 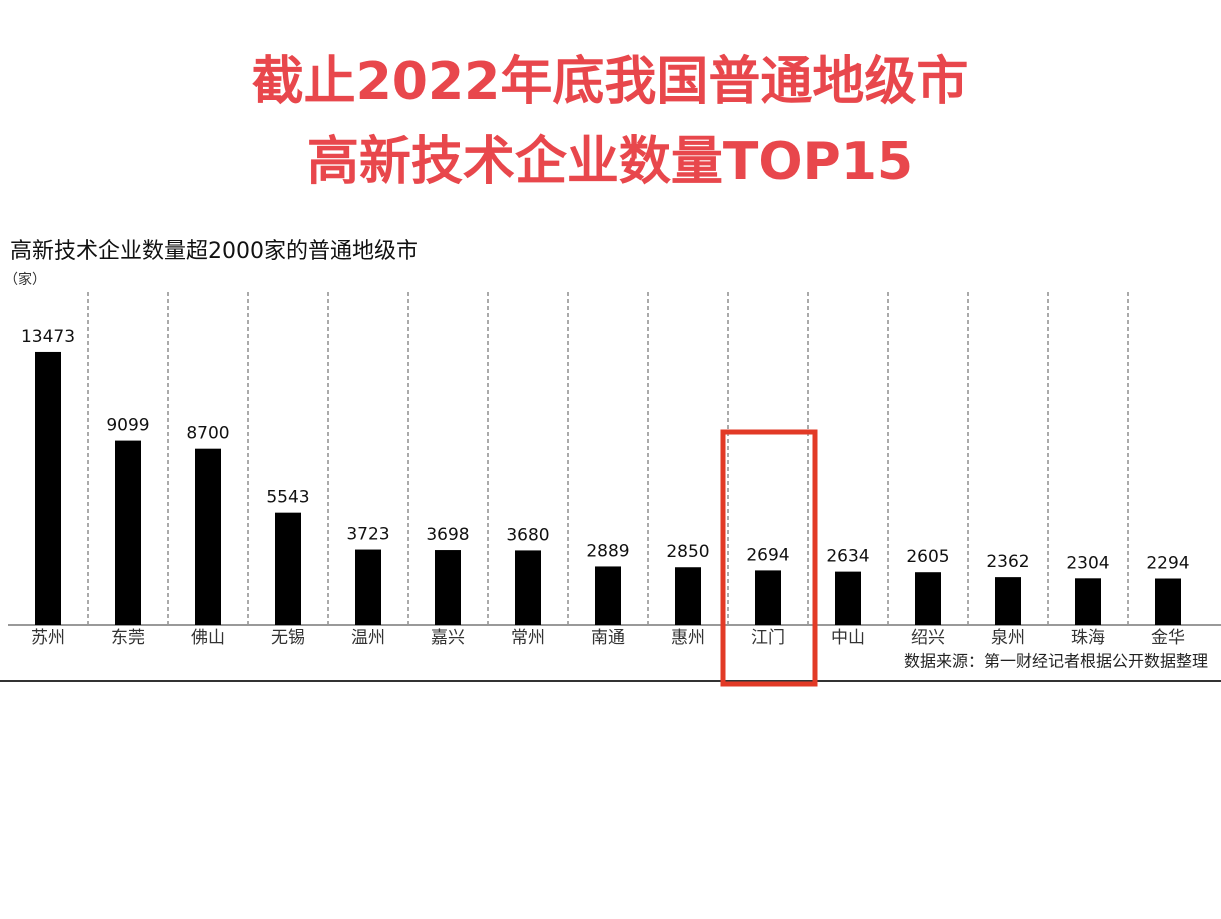 I want to click on highlight-box, so click(x=769, y=558).